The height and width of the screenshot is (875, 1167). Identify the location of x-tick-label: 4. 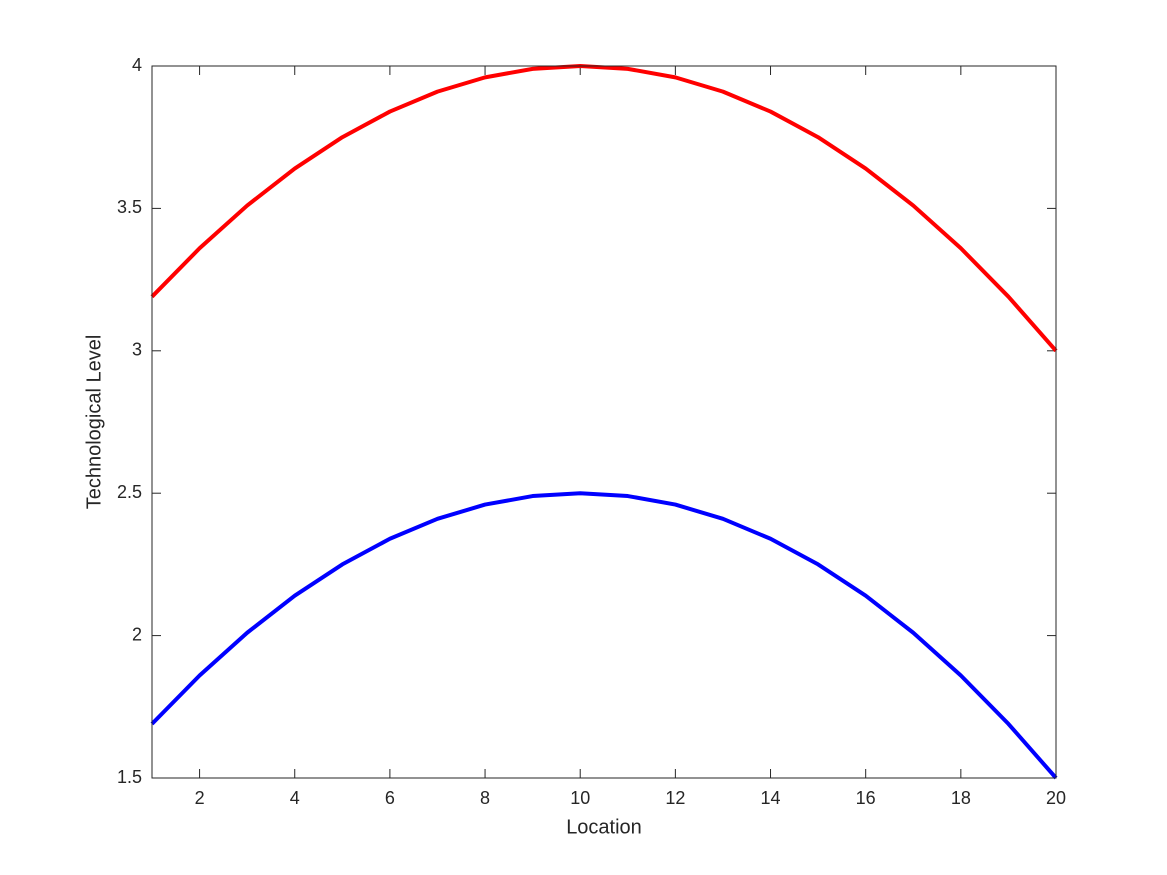
(295, 798).